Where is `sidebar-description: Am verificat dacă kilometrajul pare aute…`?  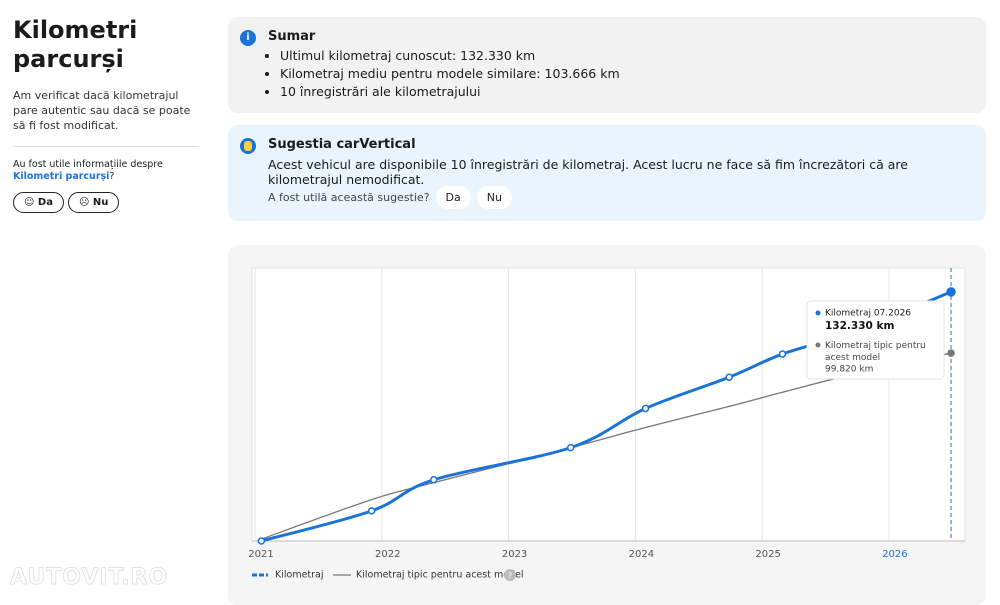
sidebar-description: Am verificat dacă kilometrajul pare aute… is located at coordinates (102, 110).